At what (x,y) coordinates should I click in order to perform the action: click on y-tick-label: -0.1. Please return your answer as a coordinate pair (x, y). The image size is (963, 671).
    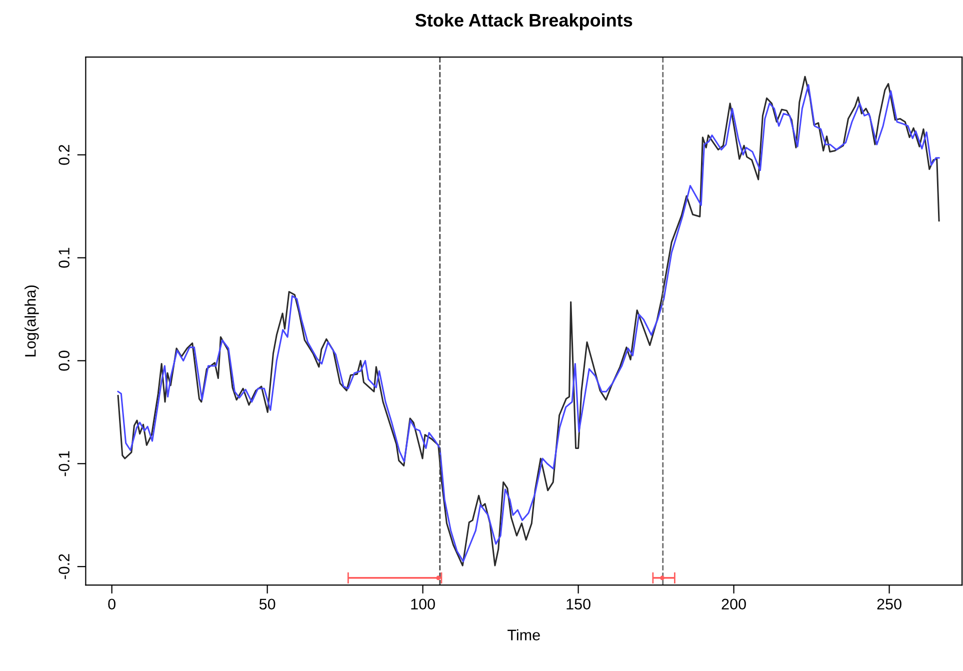
    Looking at the image, I should click on (64, 463).